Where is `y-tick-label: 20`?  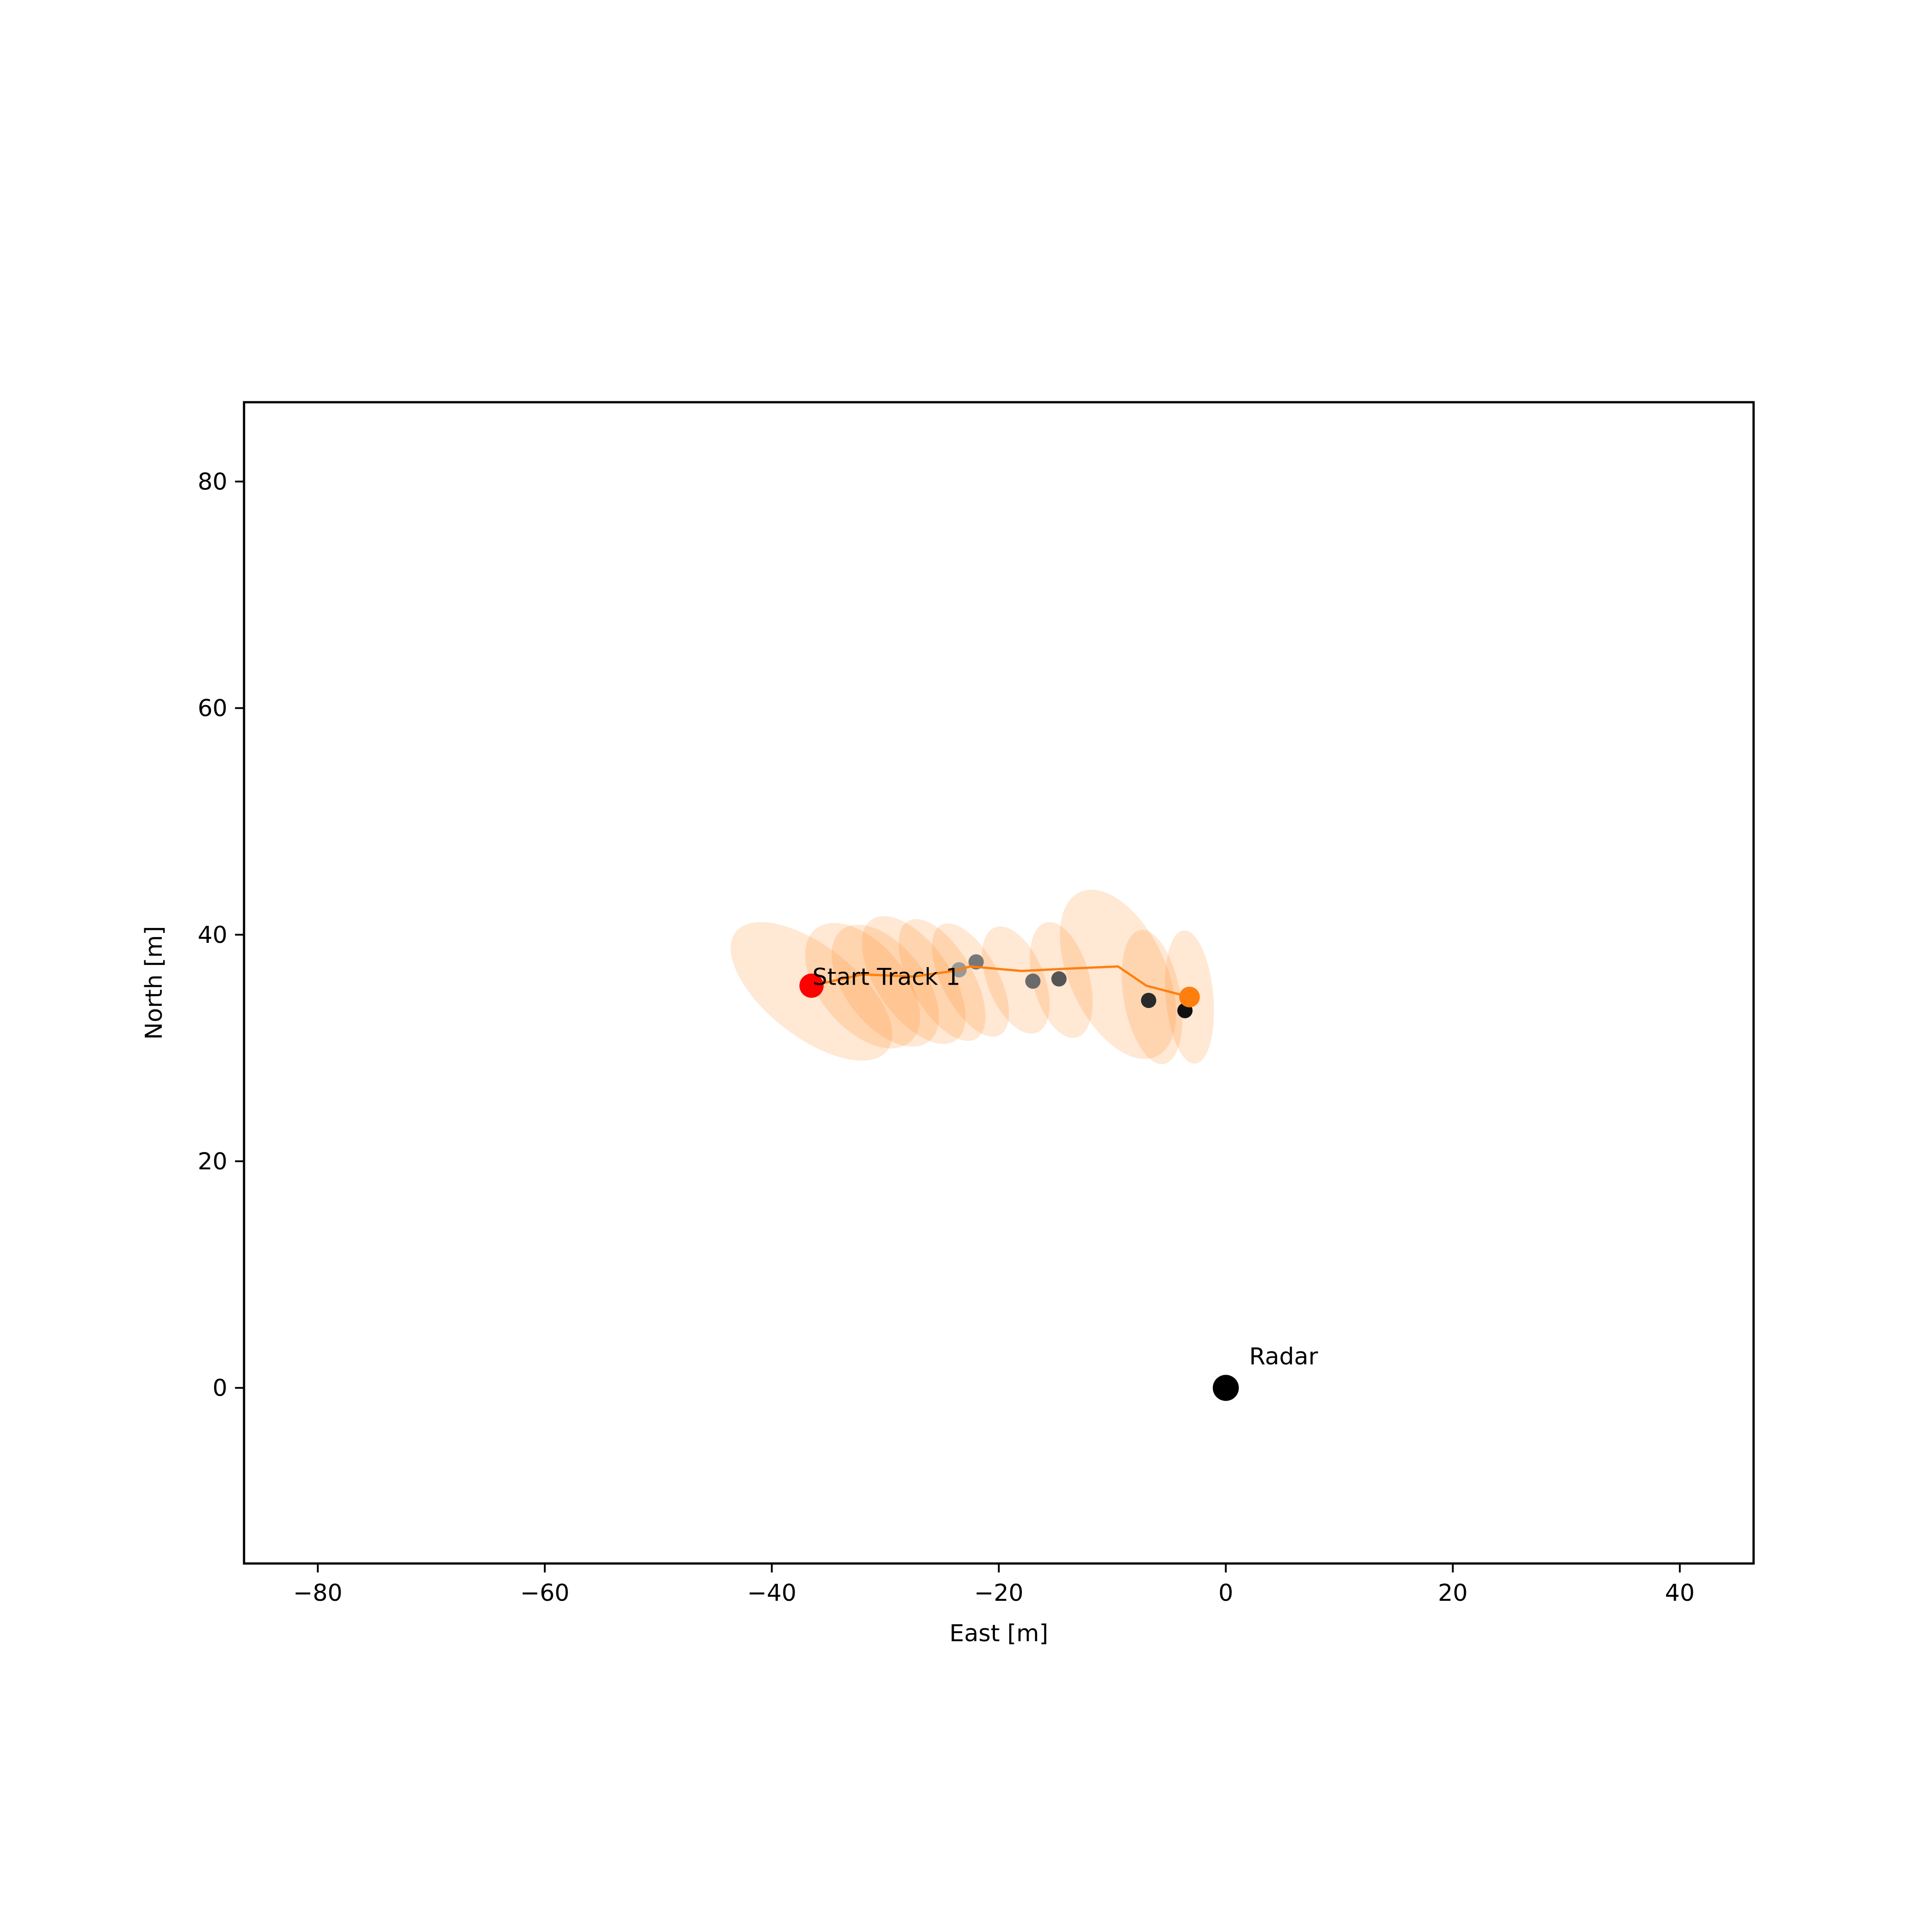
y-tick-label: 20 is located at coordinates (212, 1161).